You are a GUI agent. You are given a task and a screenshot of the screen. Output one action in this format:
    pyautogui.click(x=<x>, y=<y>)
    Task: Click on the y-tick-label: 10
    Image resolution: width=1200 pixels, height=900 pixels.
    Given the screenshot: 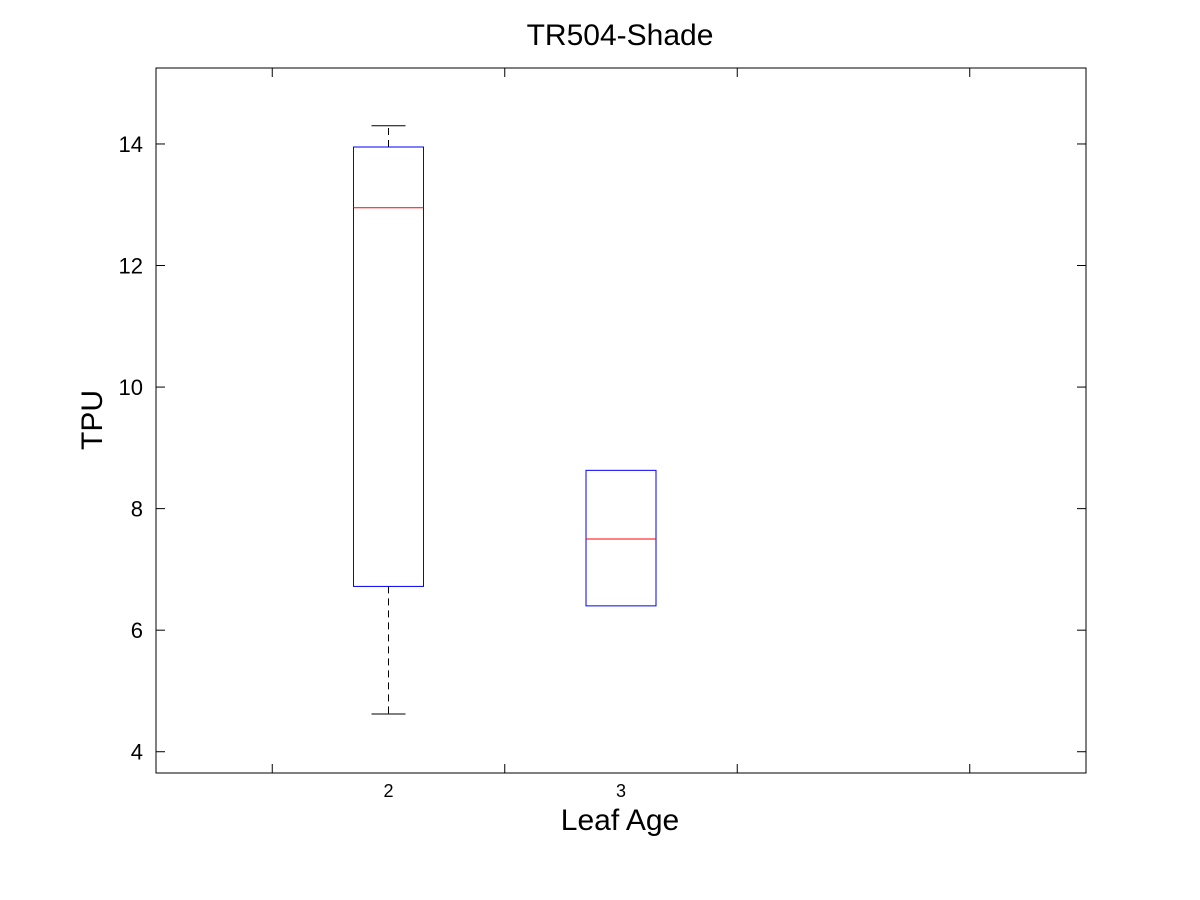 What is the action you would take?
    pyautogui.click(x=131, y=387)
    